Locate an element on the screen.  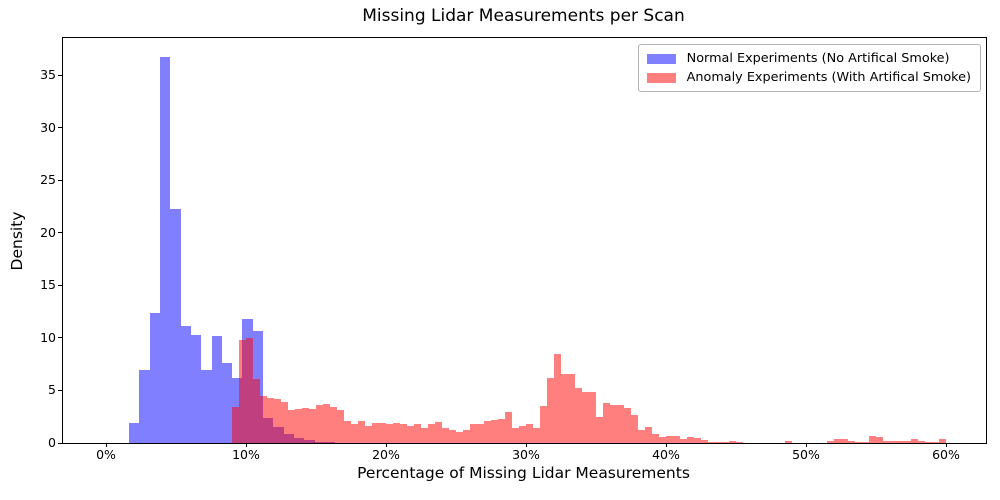
y-tick-label: 0 is located at coordinates (52, 442).